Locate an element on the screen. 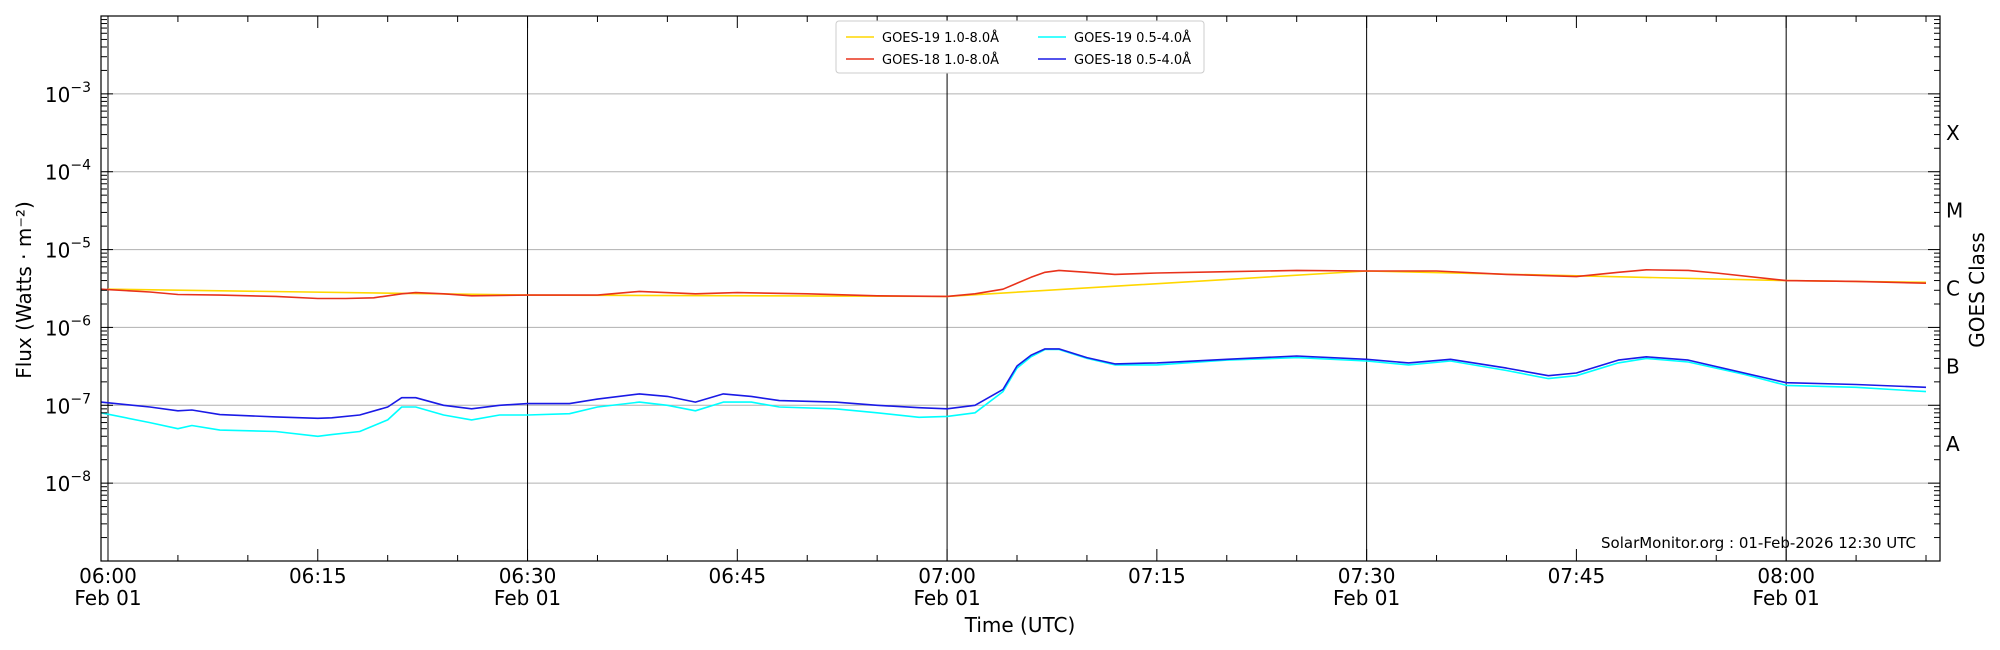 This screenshot has height=650, width=2000. goes-class-label: A is located at coordinates (1953, 444).